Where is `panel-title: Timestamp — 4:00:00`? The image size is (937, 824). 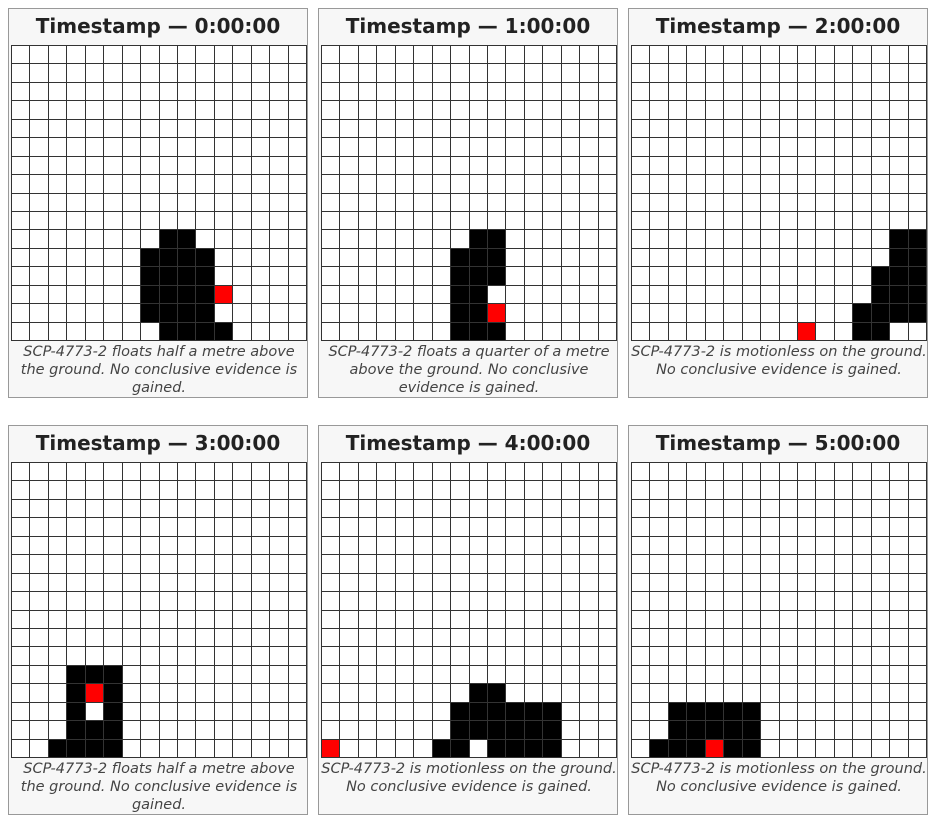 panel-title: Timestamp — 4:00:00 is located at coordinates (468, 444).